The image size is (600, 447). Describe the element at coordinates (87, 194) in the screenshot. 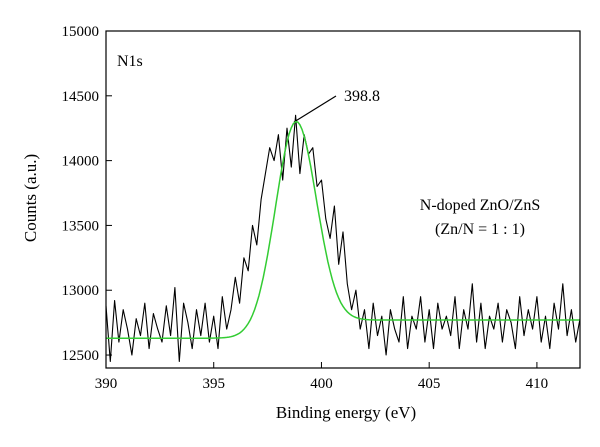

I see `y-ticks: 12500 13000 13500 14000 14500 15000` at that location.